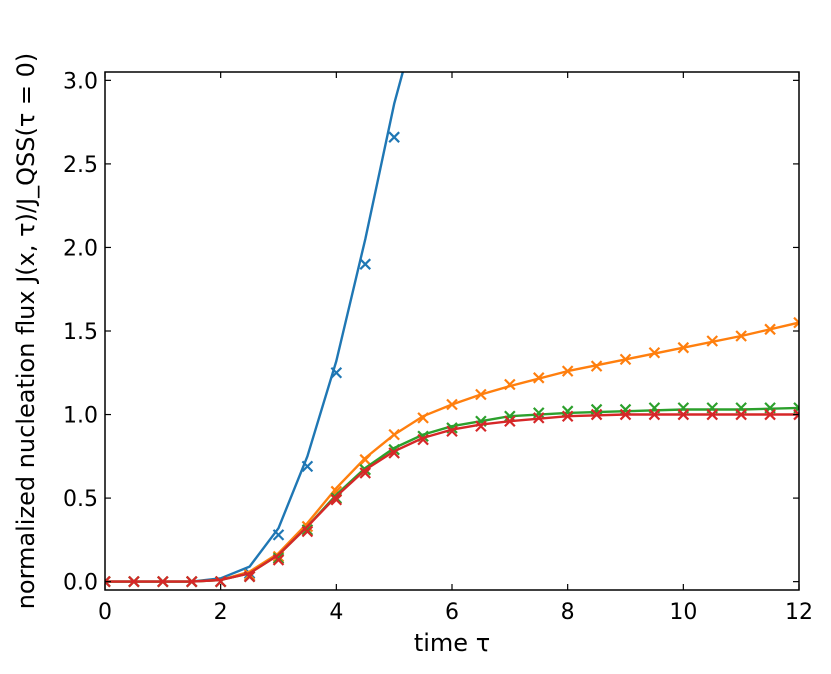 This screenshot has width=831, height=674. I want to click on y-tick-label: 1.5, so click(80, 332).